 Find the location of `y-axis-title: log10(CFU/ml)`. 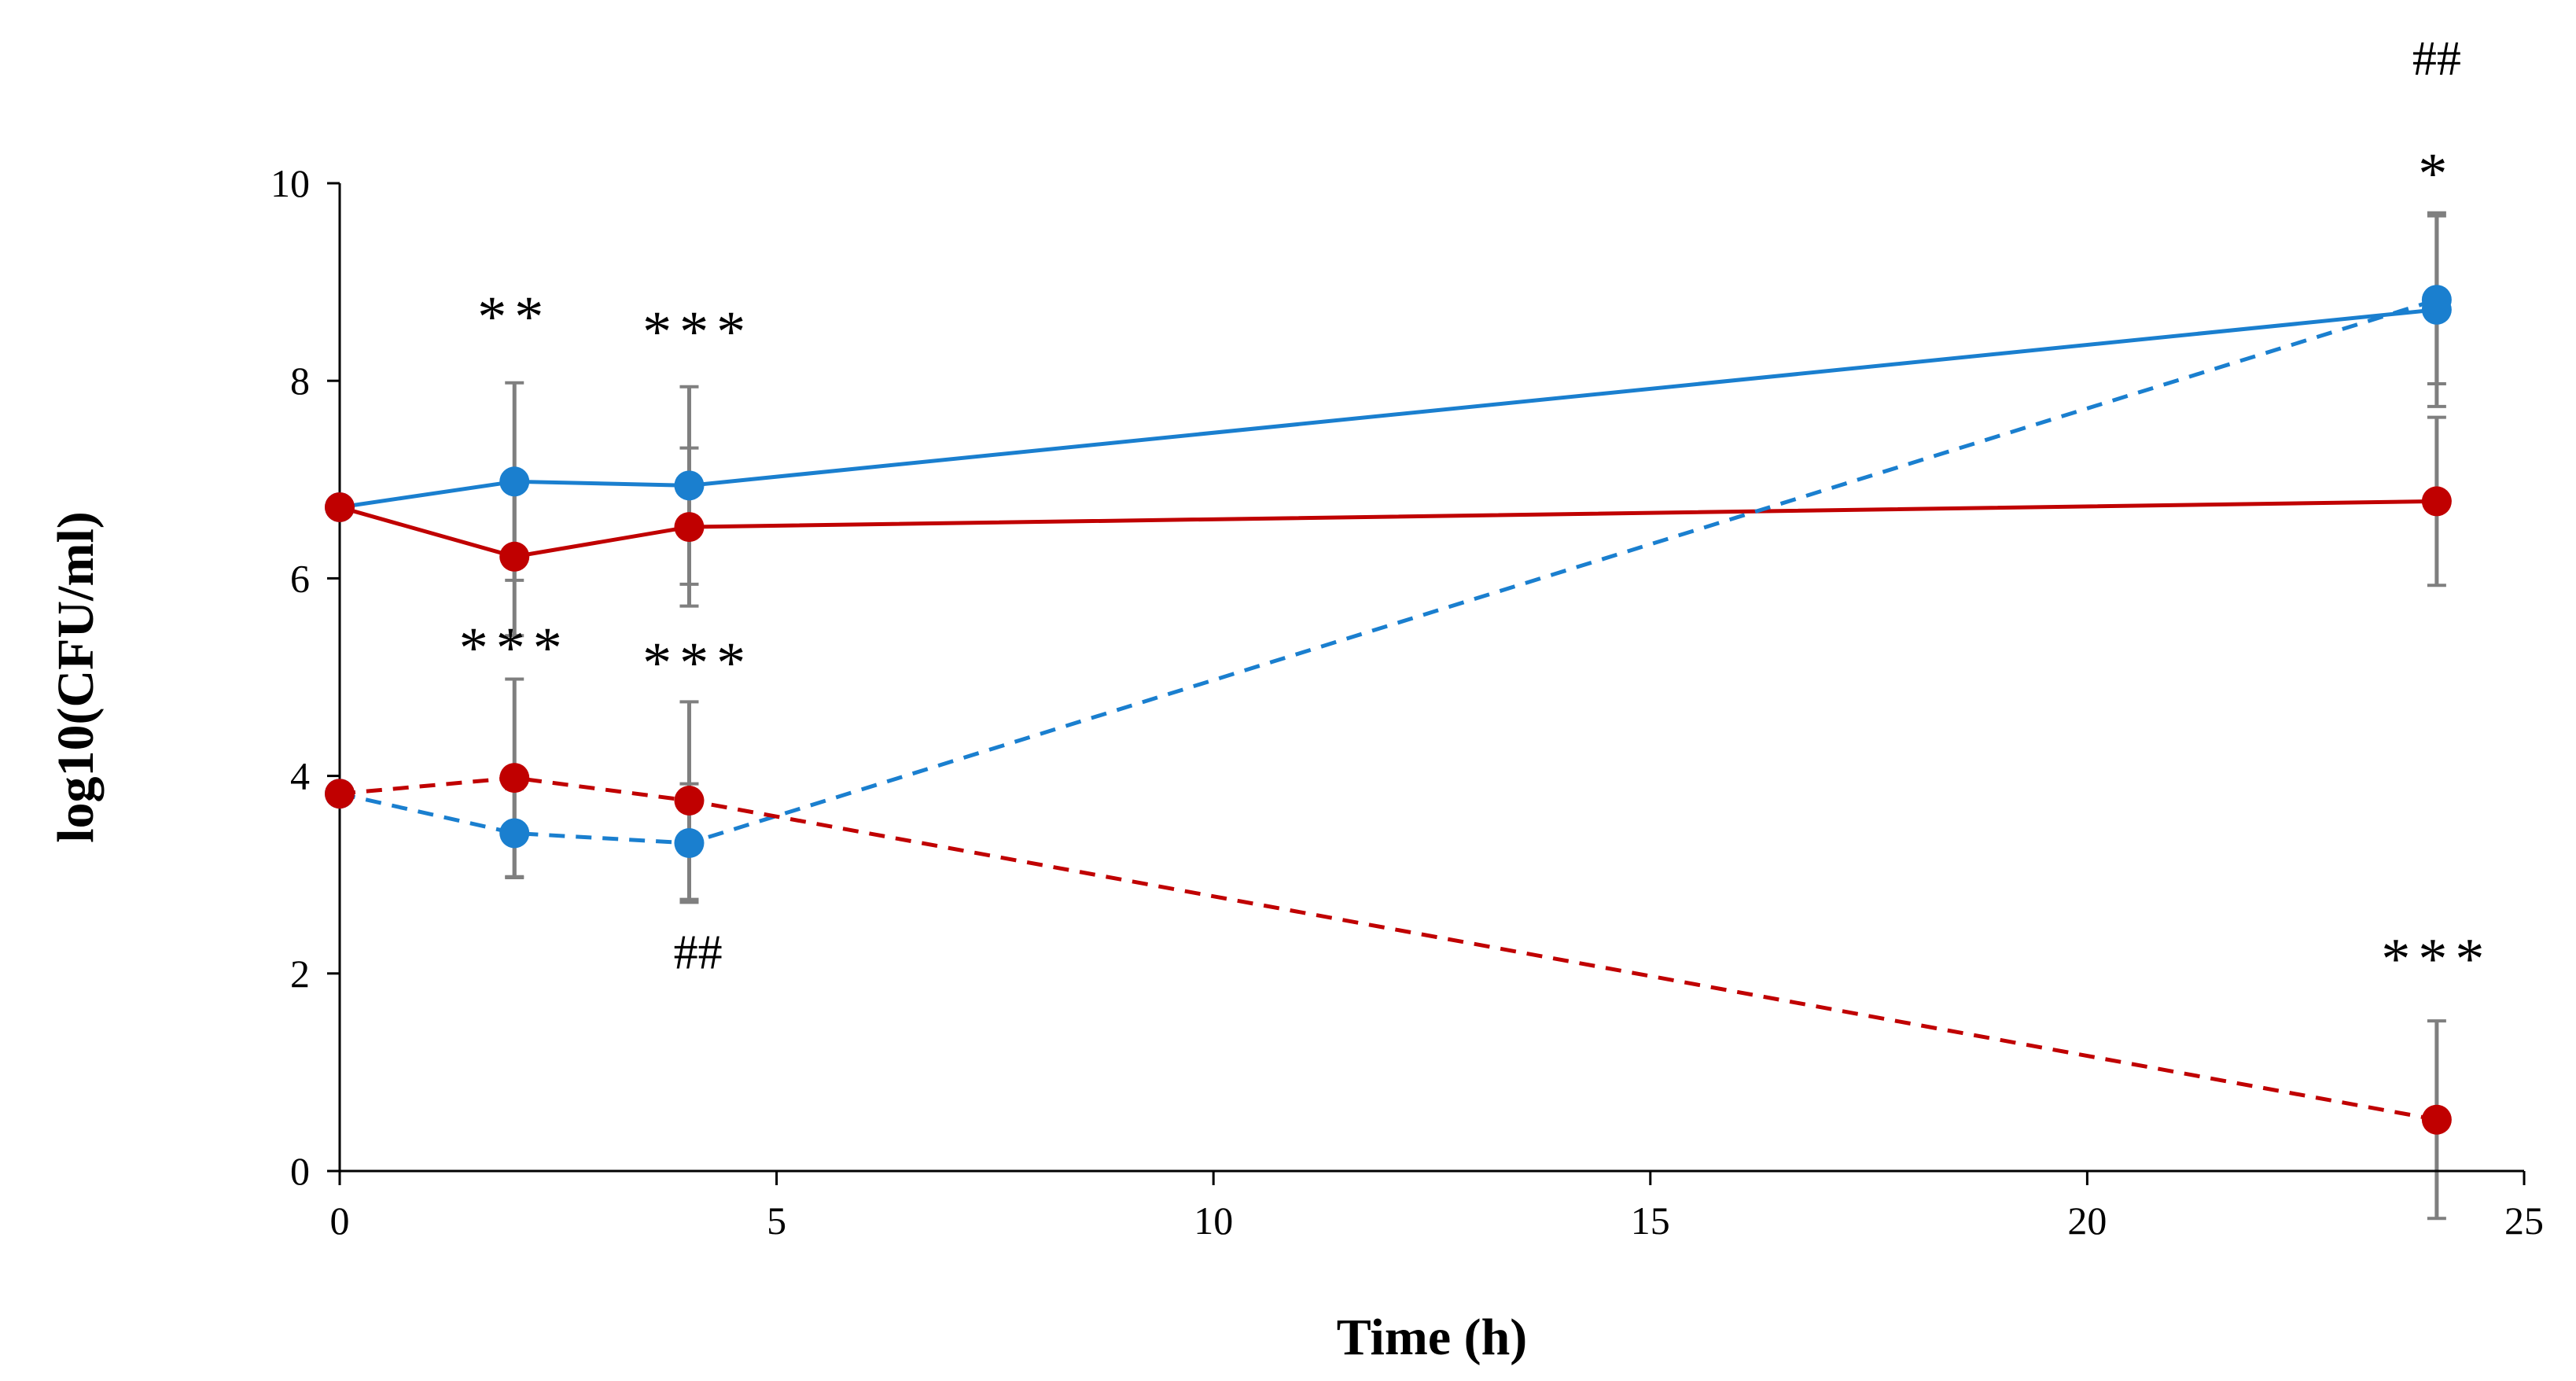

y-axis-title: log10(CFU/ml) is located at coordinates (76, 677).